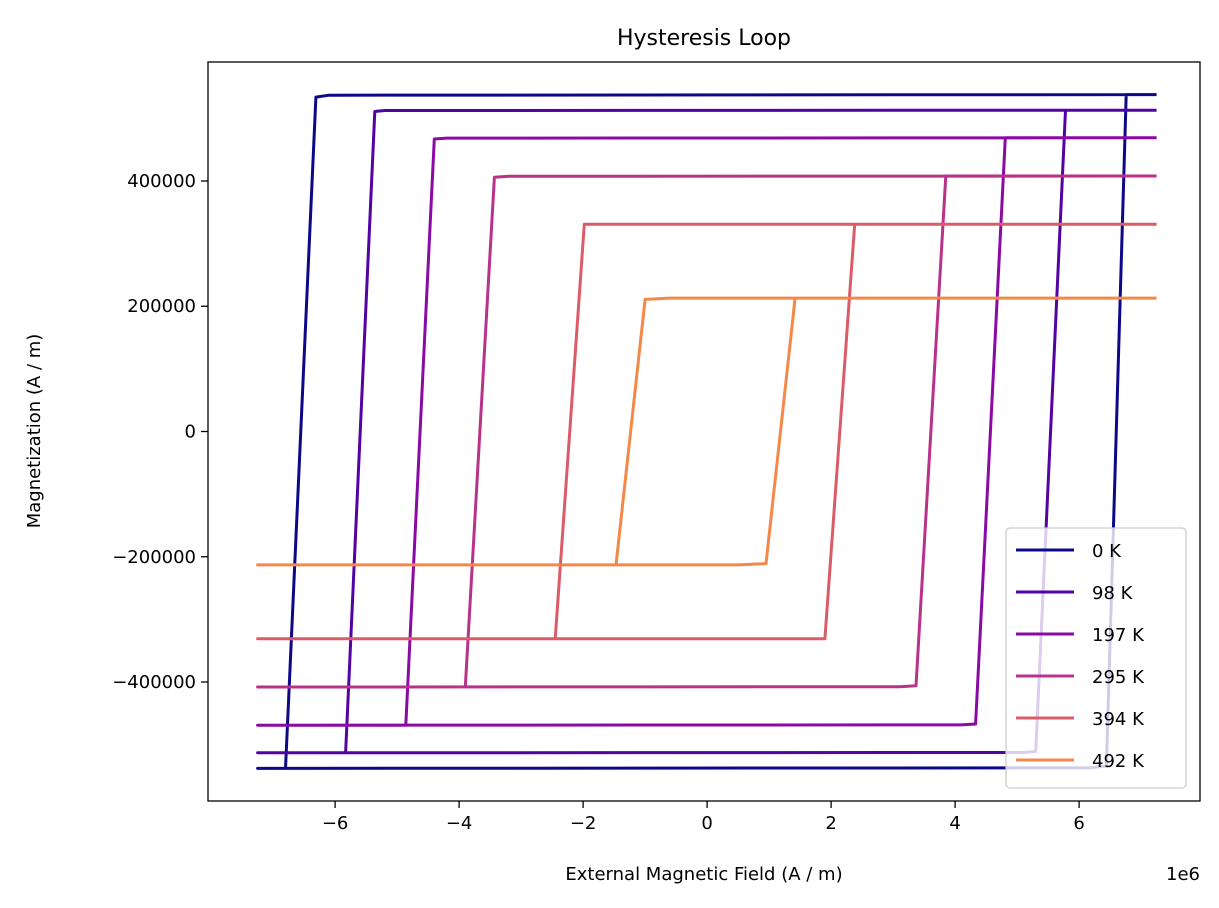  I want to click on x-tick-label: −2, so click(583, 823).